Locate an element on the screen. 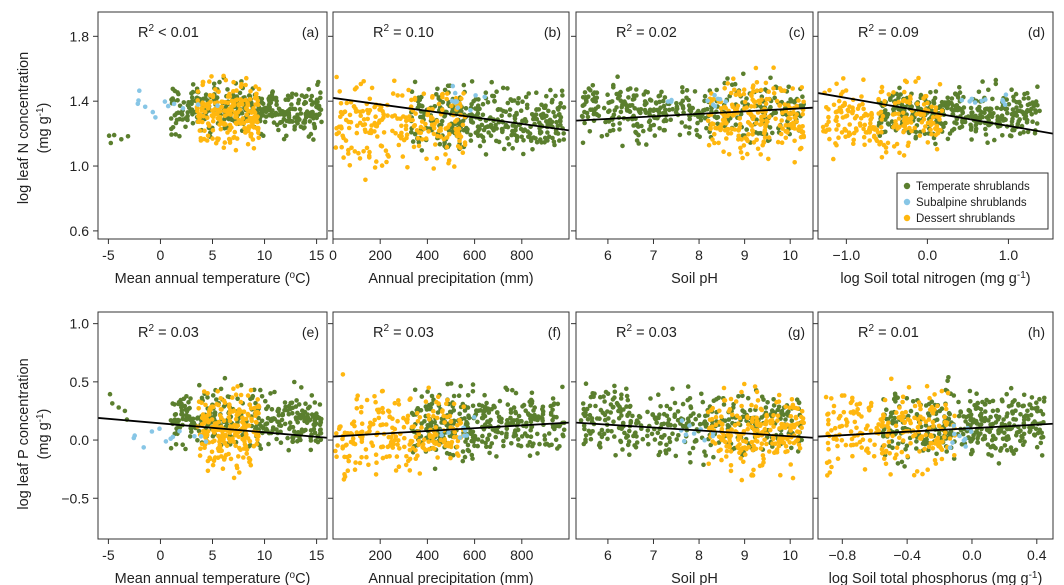 The width and height of the screenshot is (1064, 585). r-squared-label: R2 = 0.03 is located at coordinates (168, 332).